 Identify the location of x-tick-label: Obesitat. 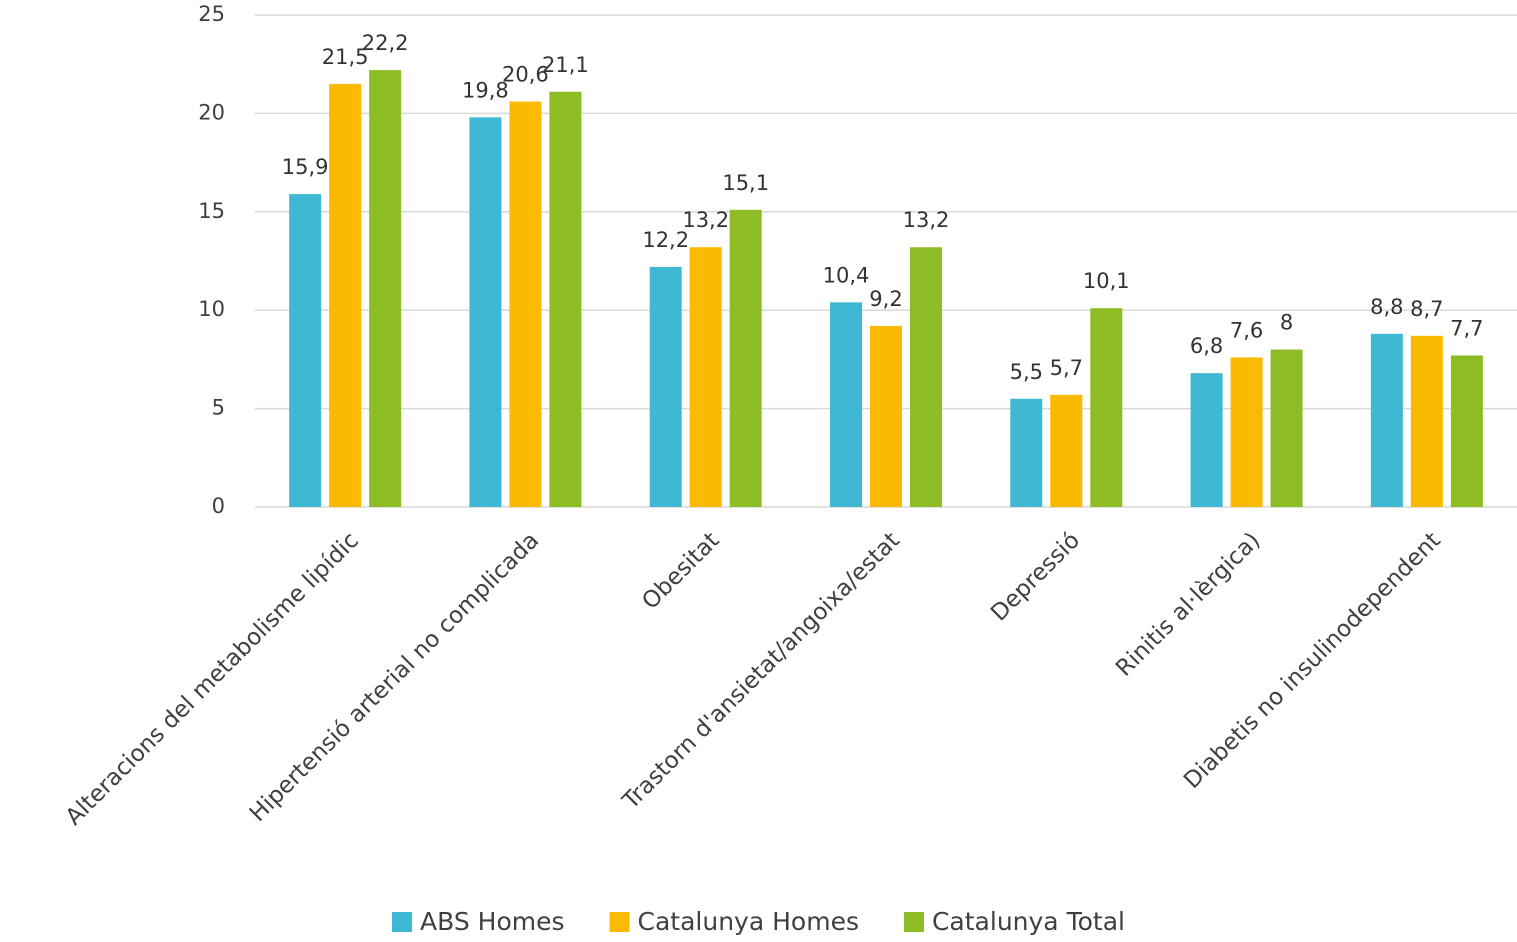
(680, 570).